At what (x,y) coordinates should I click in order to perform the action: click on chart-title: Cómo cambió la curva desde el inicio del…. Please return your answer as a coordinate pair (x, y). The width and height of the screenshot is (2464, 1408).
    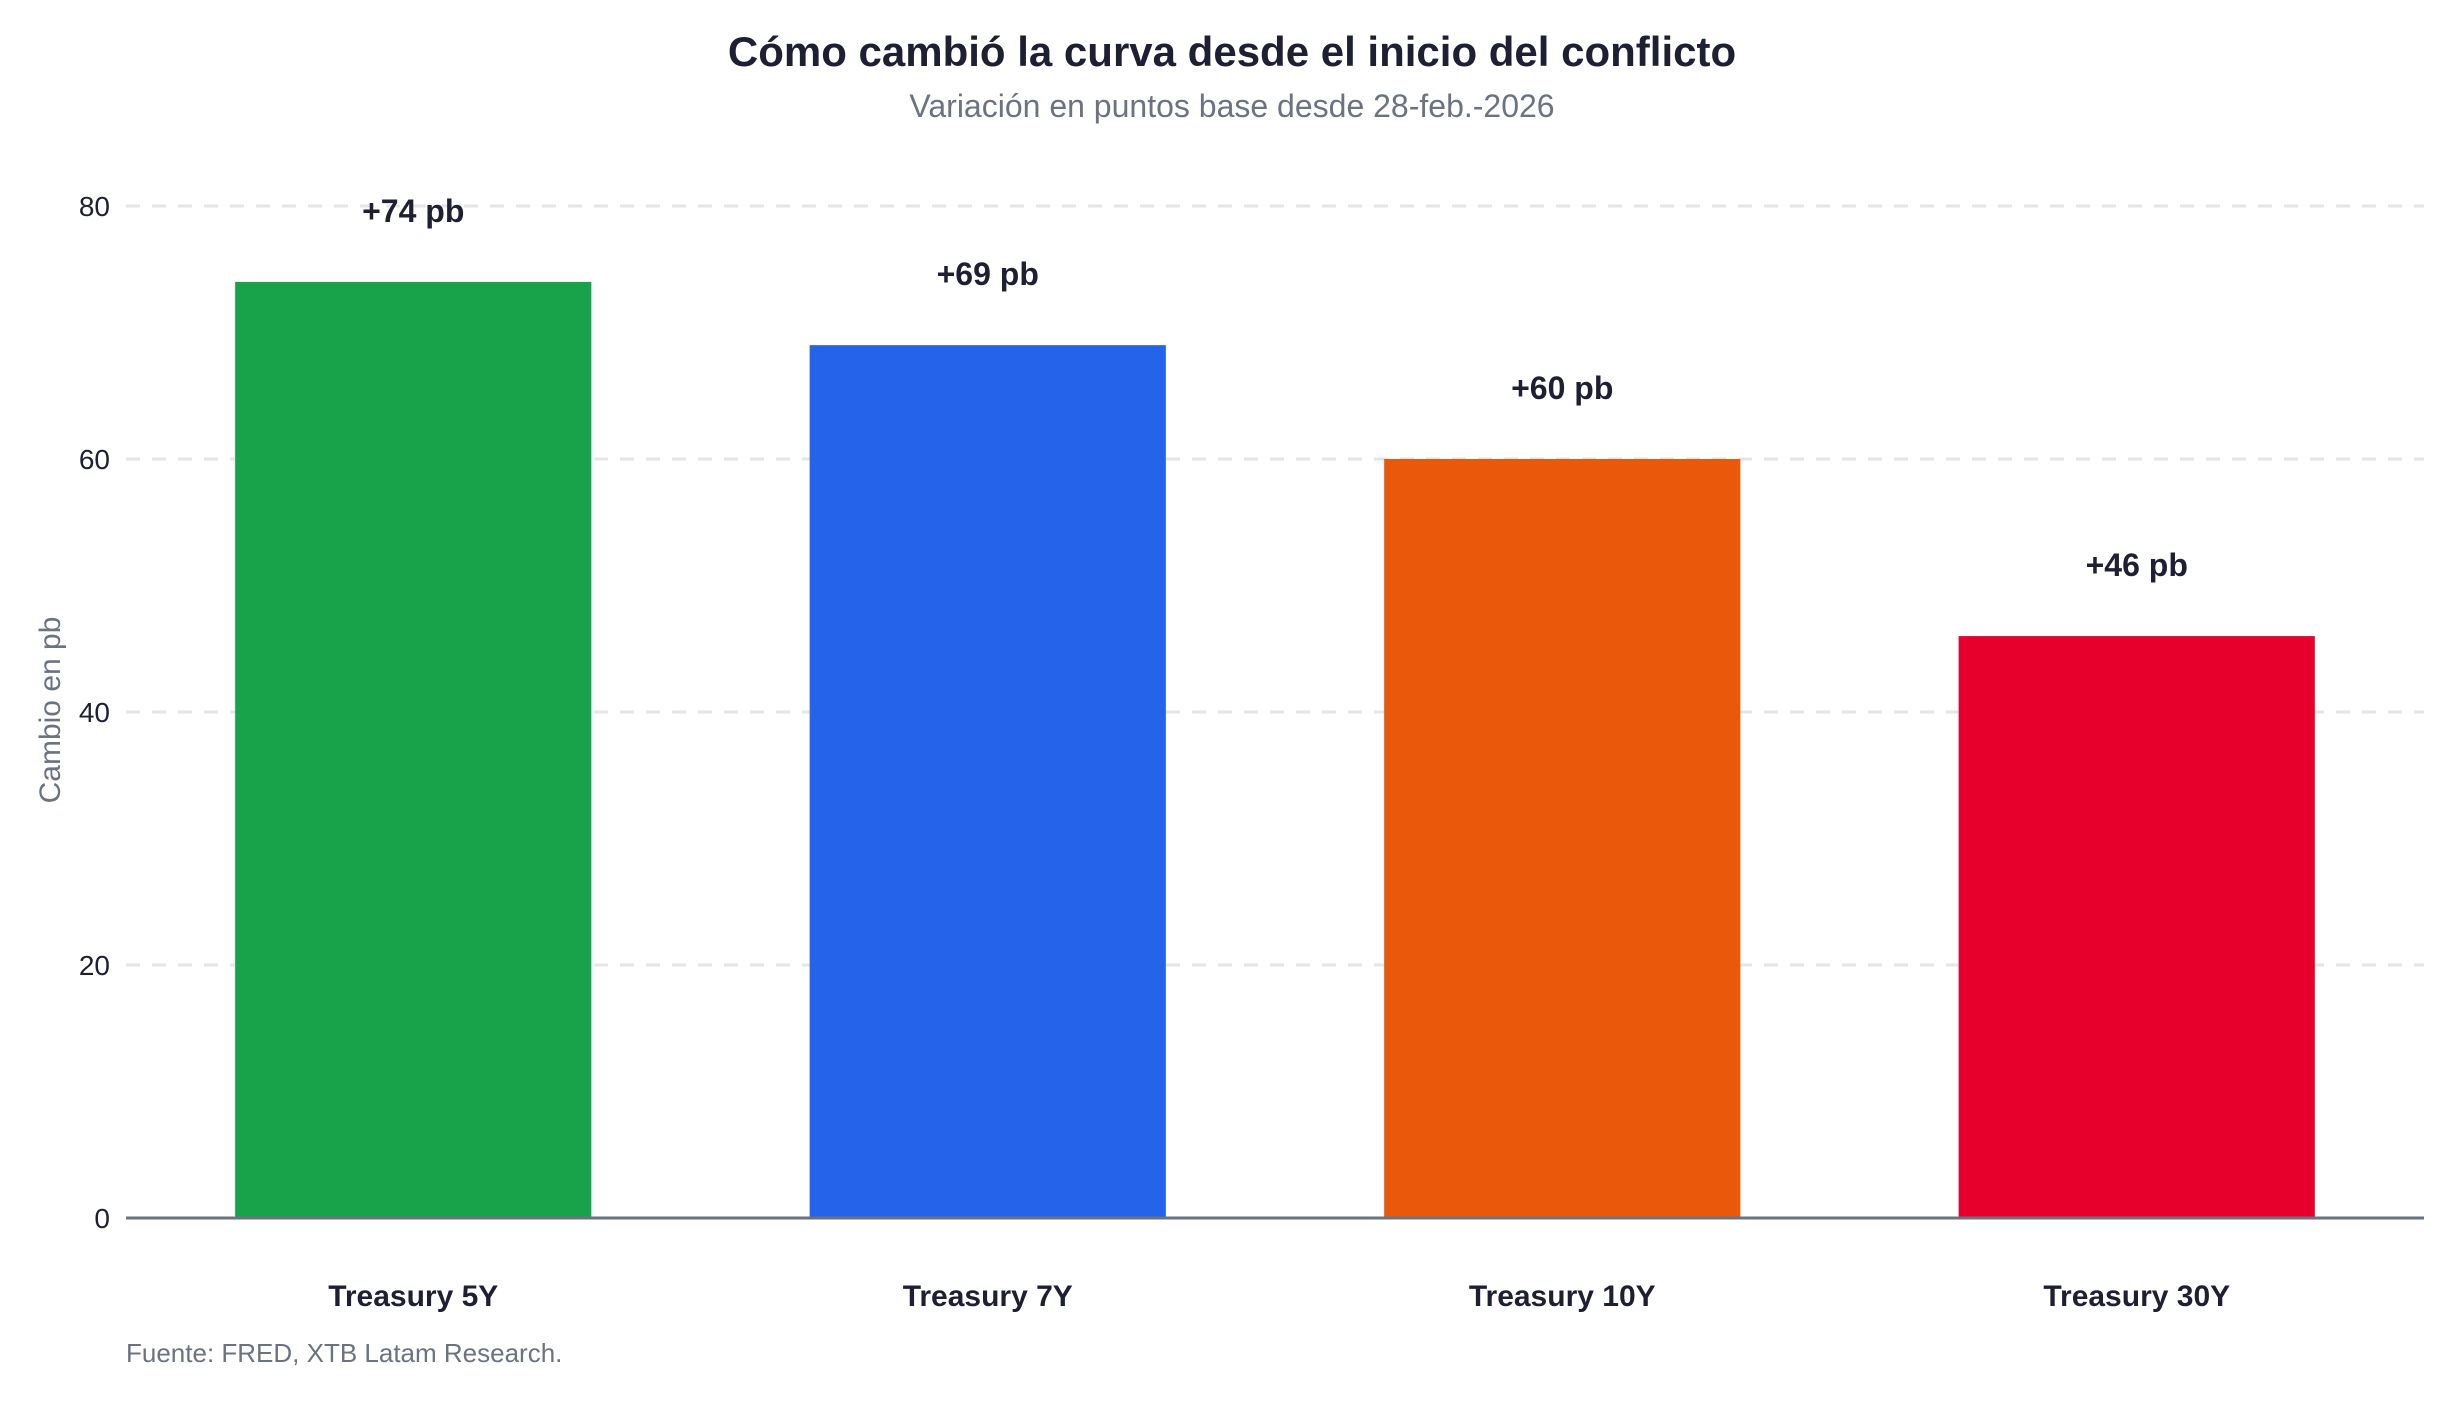
    Looking at the image, I should click on (1232, 51).